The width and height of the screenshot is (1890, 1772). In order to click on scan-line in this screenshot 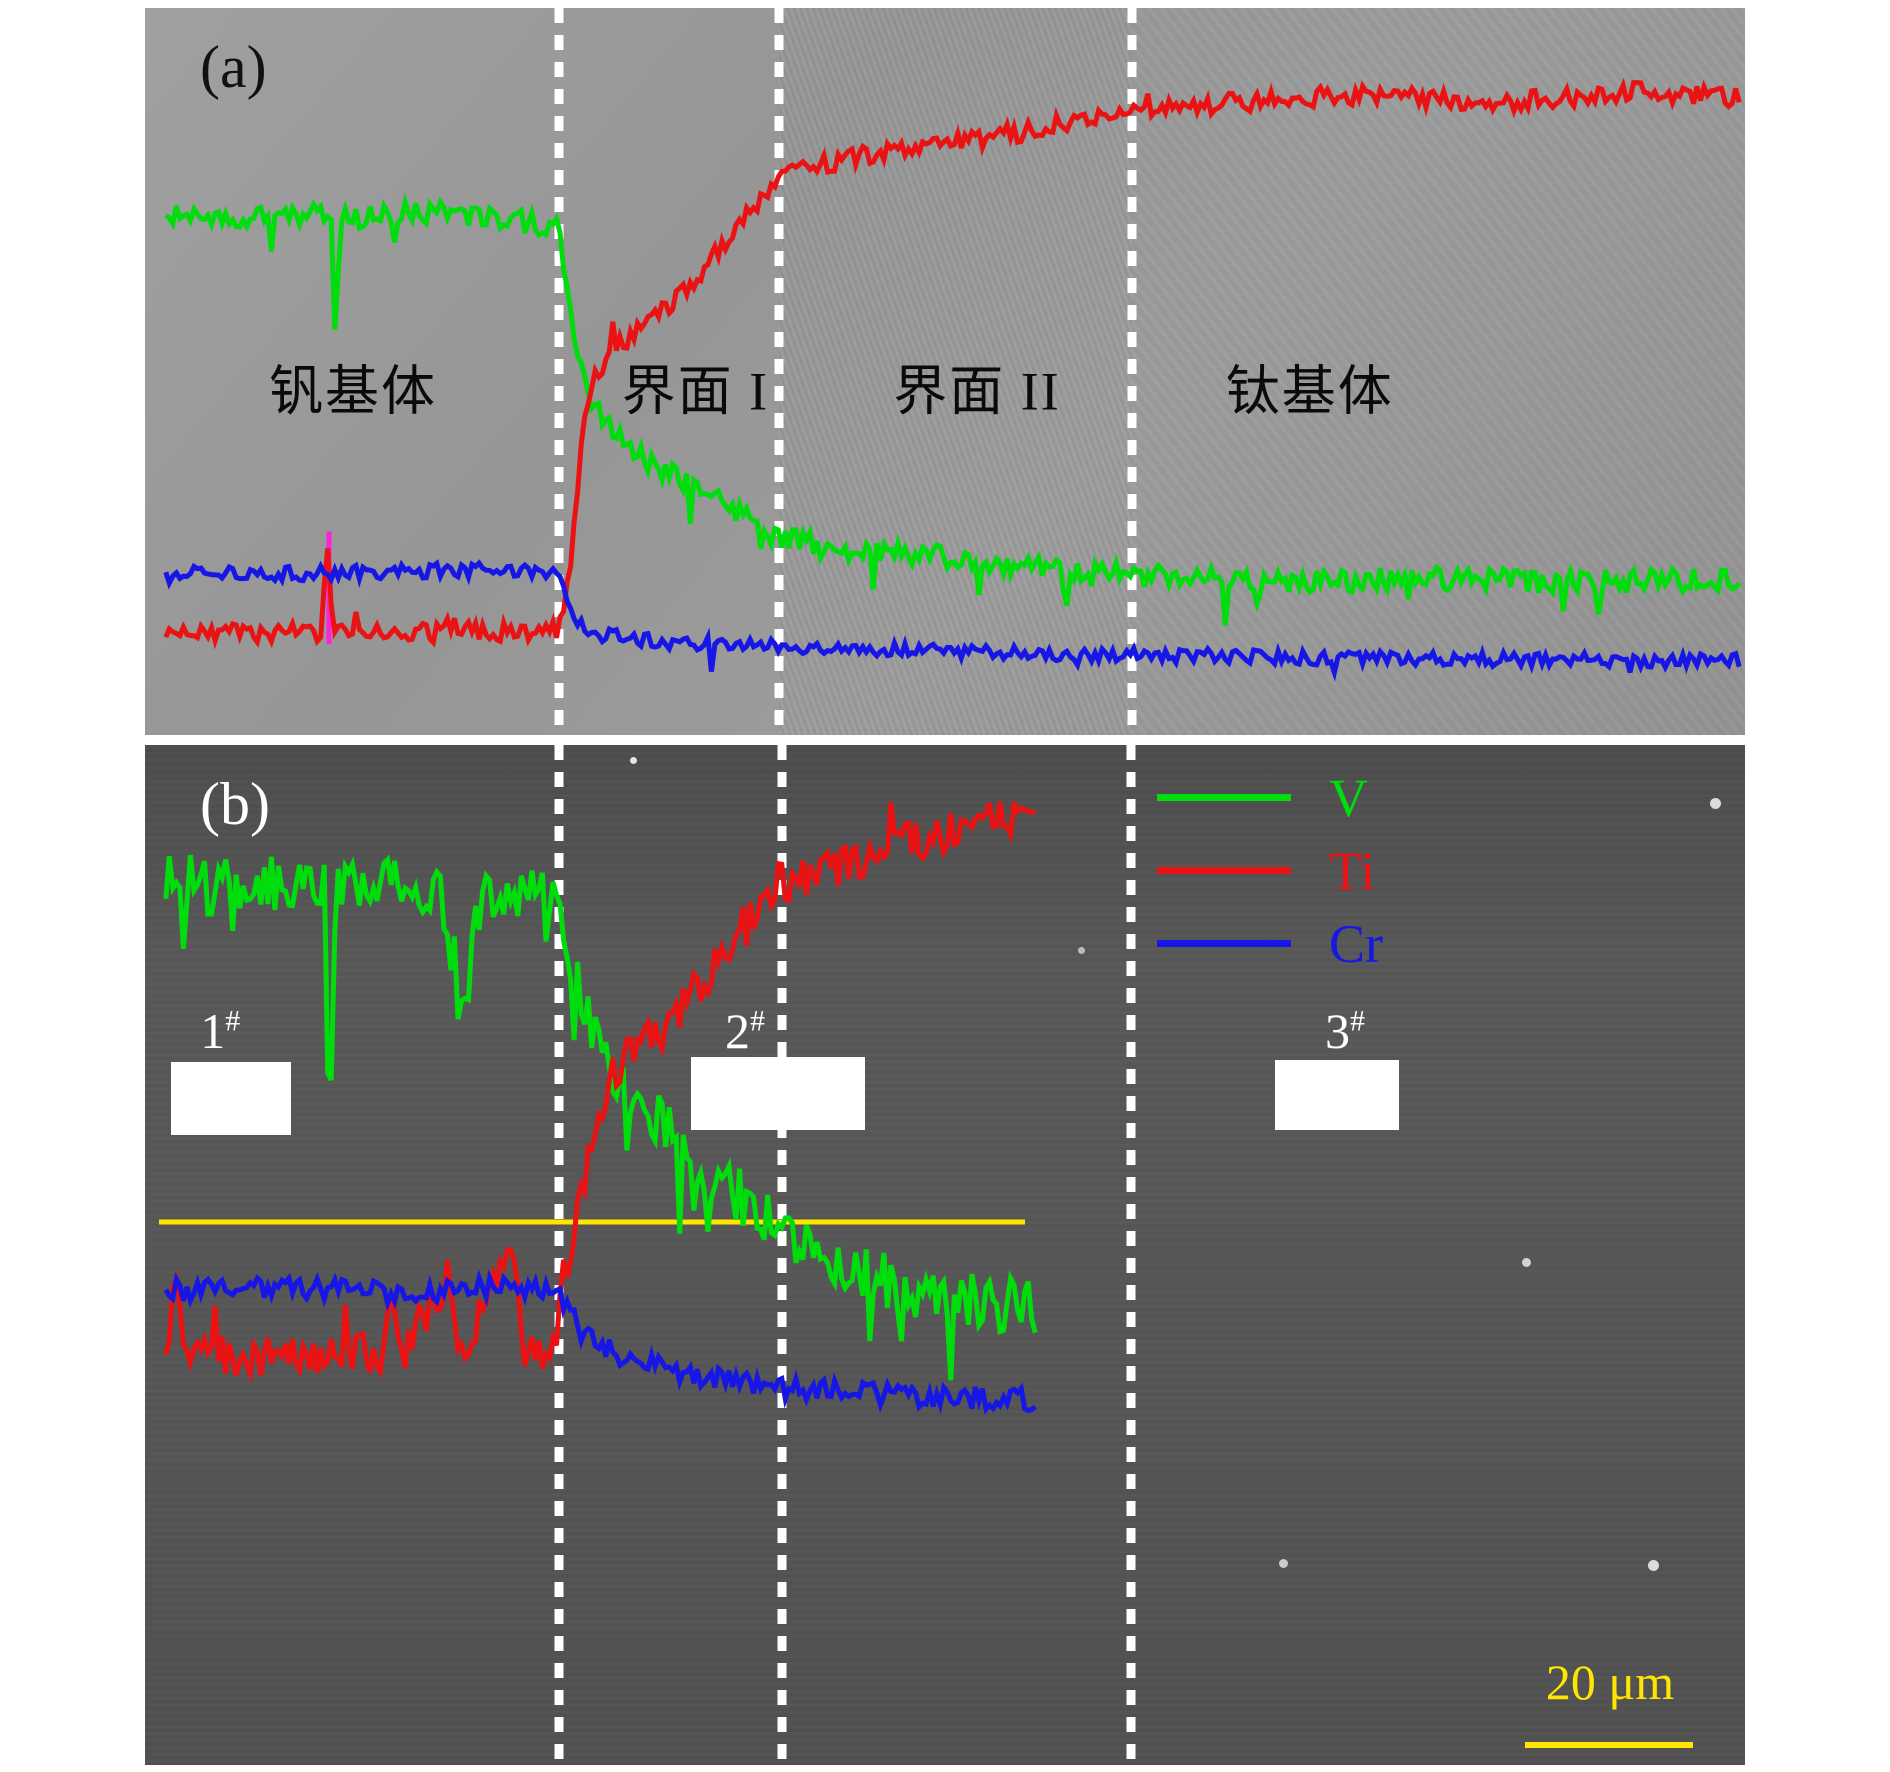, I will do `click(592, 1222)`.